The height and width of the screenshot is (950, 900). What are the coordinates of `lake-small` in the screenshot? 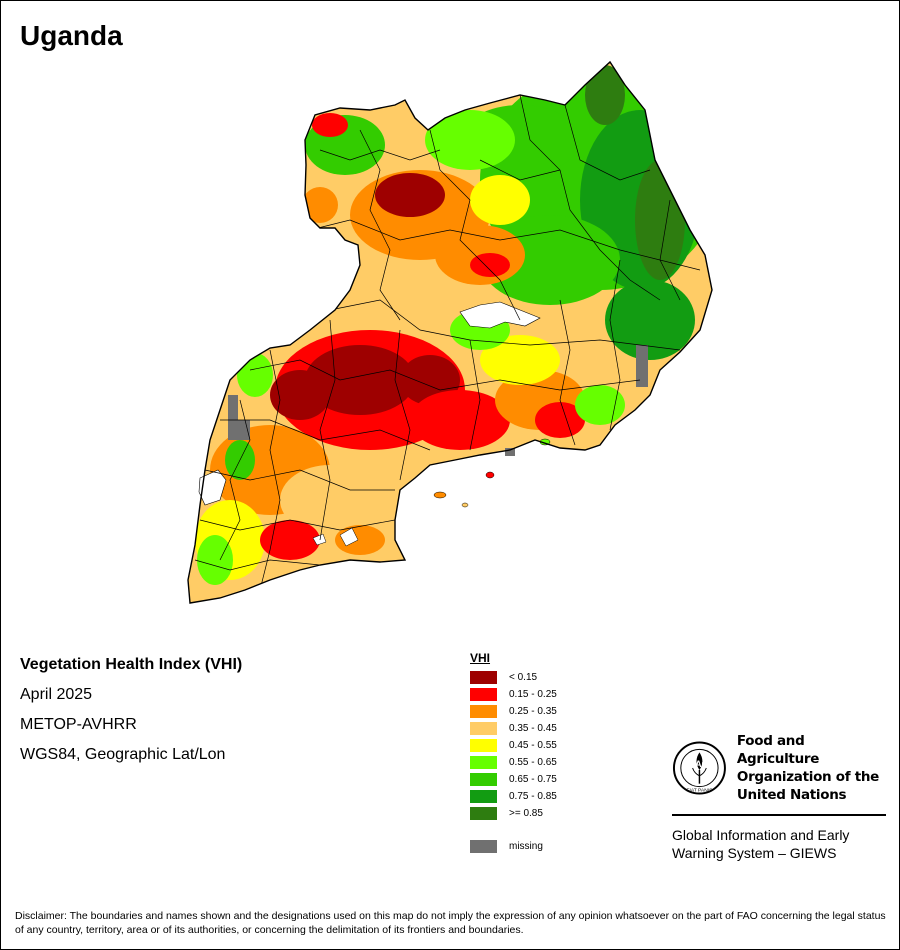 It's located at (319, 539).